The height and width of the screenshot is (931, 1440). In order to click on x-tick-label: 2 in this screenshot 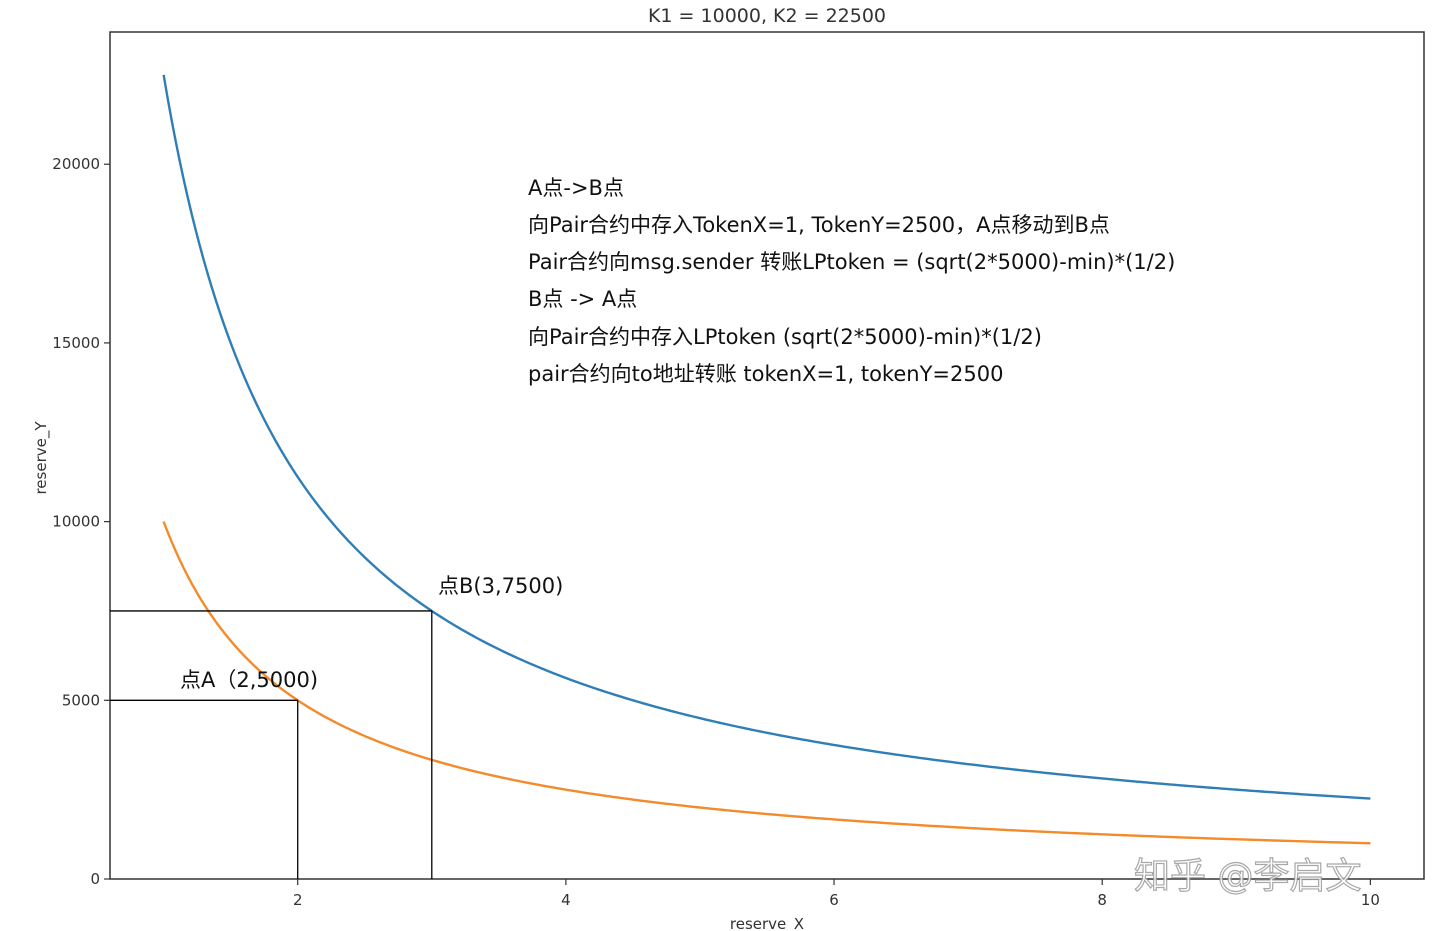, I will do `click(298, 900)`.